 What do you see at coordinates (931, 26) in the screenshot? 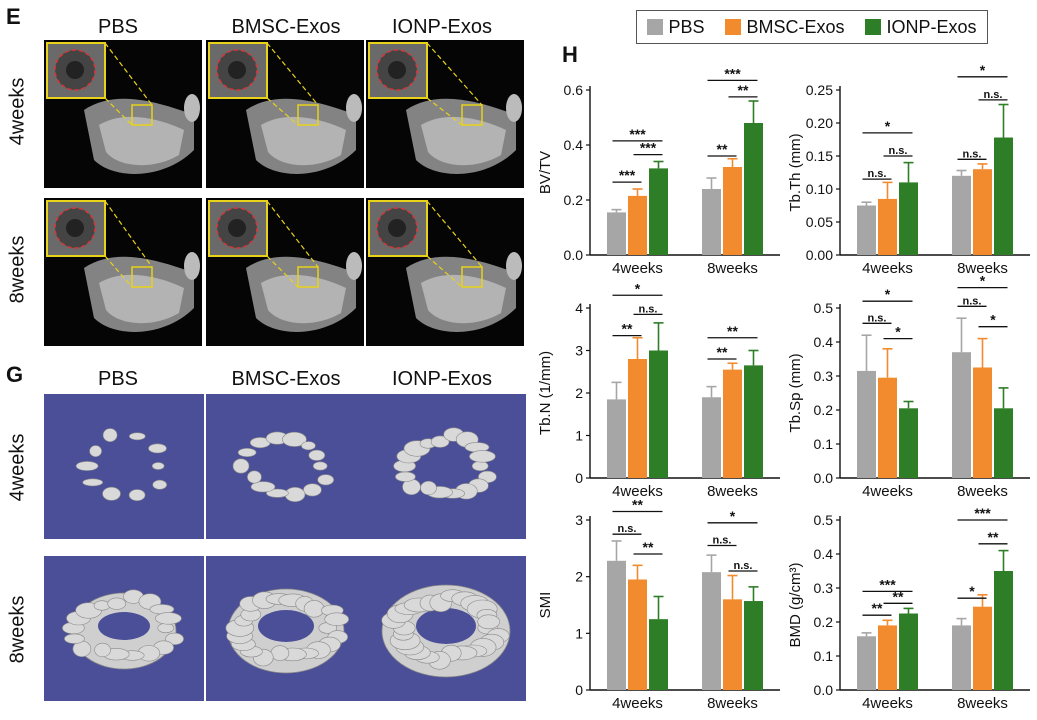
I see `legend-label-ionp: IONP-Exos` at bounding box center [931, 26].